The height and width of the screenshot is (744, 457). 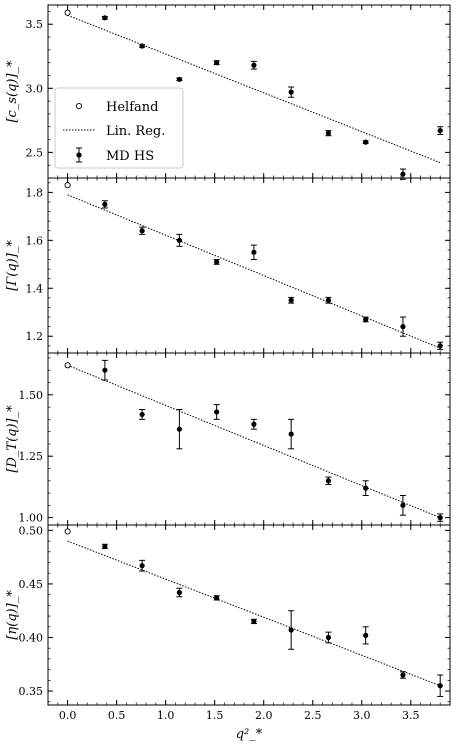 What do you see at coordinates (411, 715) in the screenshot?
I see `x-tick-label: 3.5` at bounding box center [411, 715].